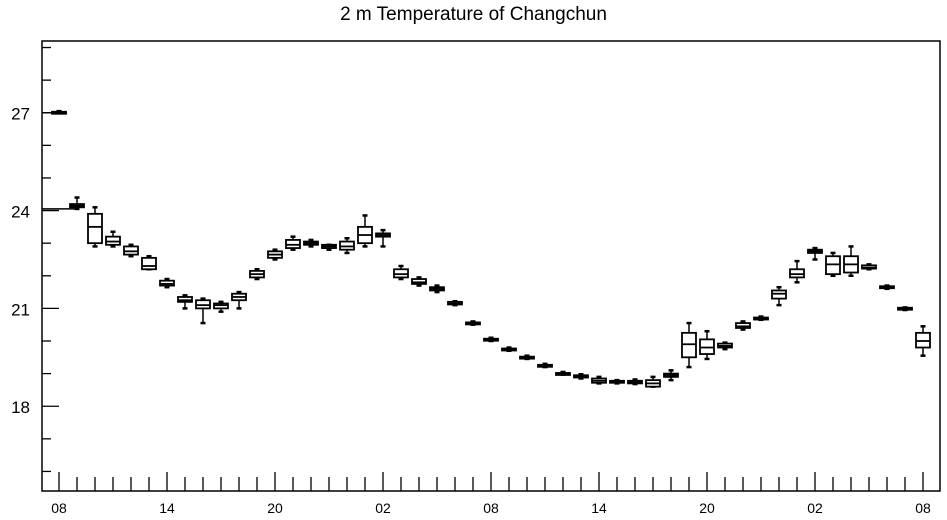 The height and width of the screenshot is (520, 947). Describe the element at coordinates (20, 309) in the screenshot. I see `y-tick-label: 21` at that location.